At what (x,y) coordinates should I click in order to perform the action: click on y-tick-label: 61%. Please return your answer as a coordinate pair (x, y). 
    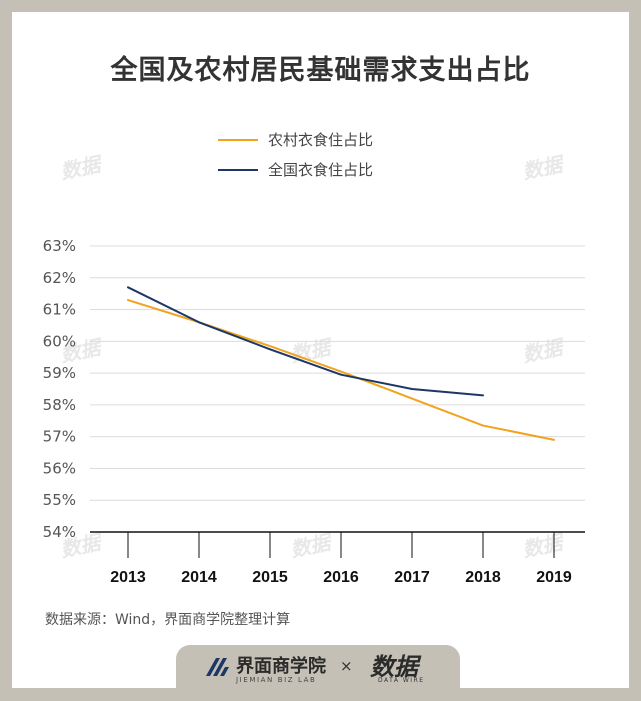
    Looking at the image, I should click on (59, 310).